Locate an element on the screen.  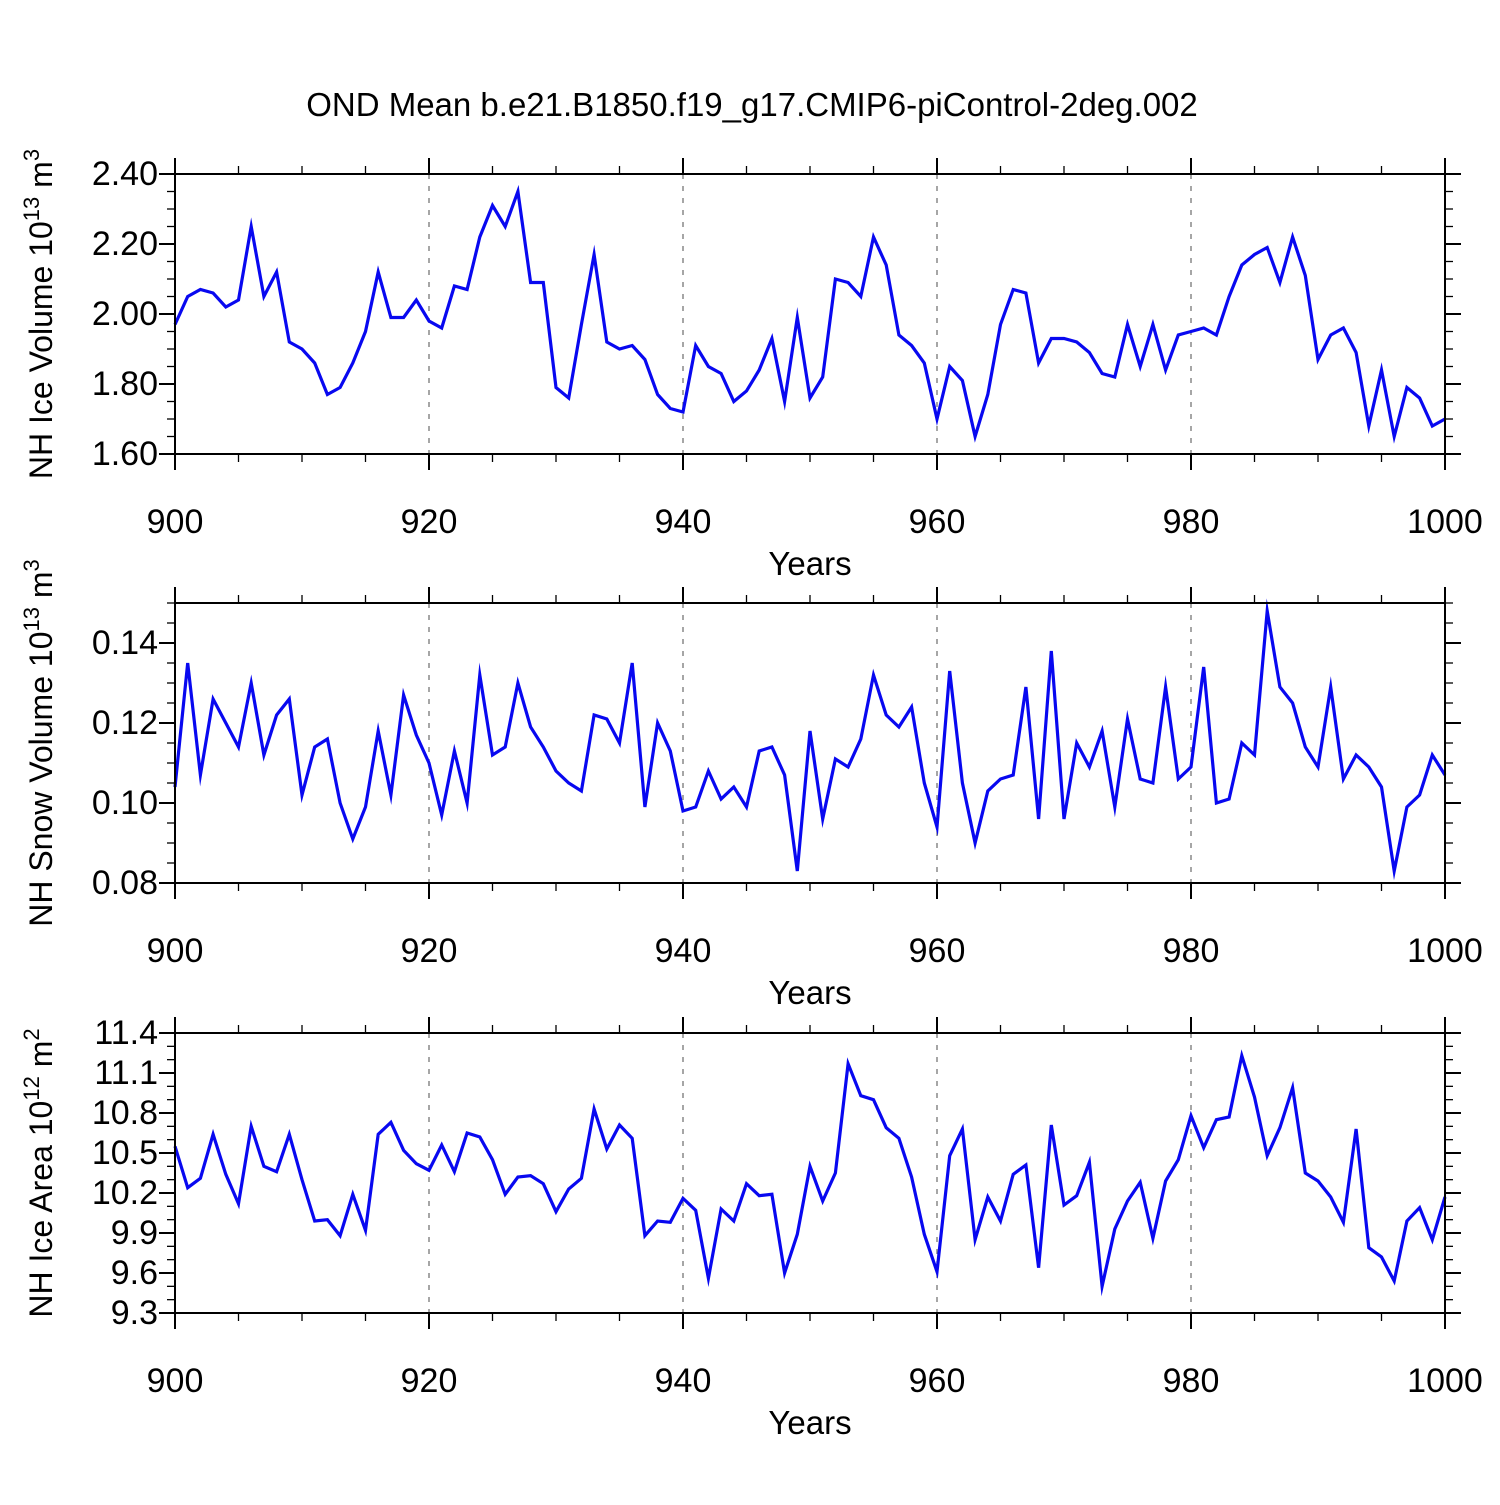
y-tick-label: 10.2 is located at coordinates (125, 1193).